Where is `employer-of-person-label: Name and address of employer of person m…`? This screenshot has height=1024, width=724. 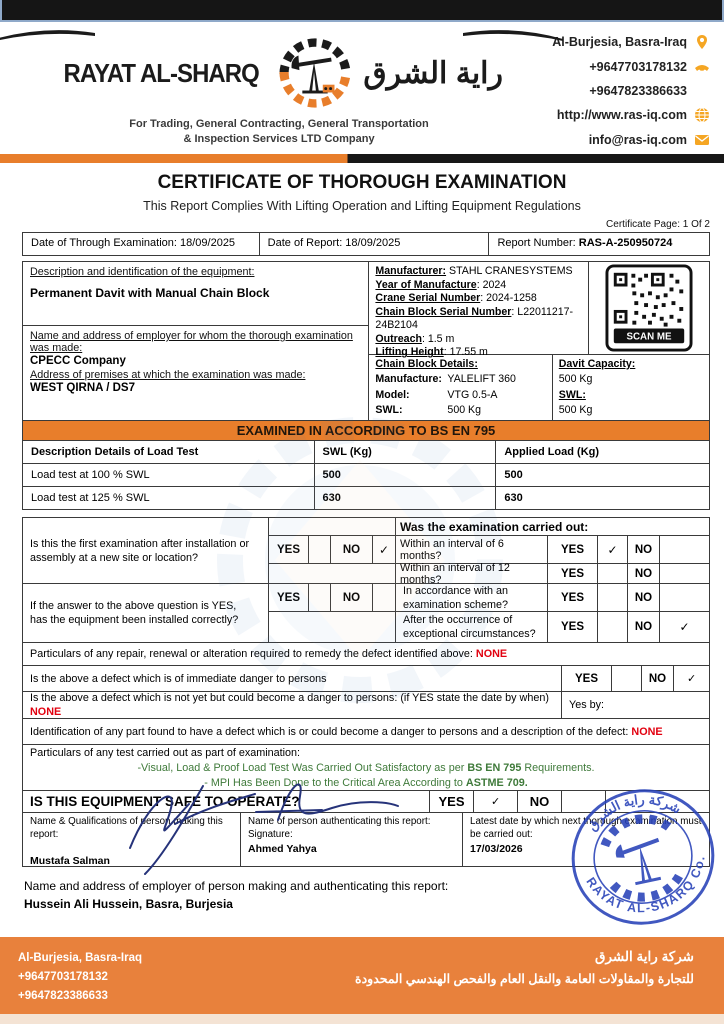 employer-of-person-label: Name and address of employer of person m… is located at coordinates (236, 886).